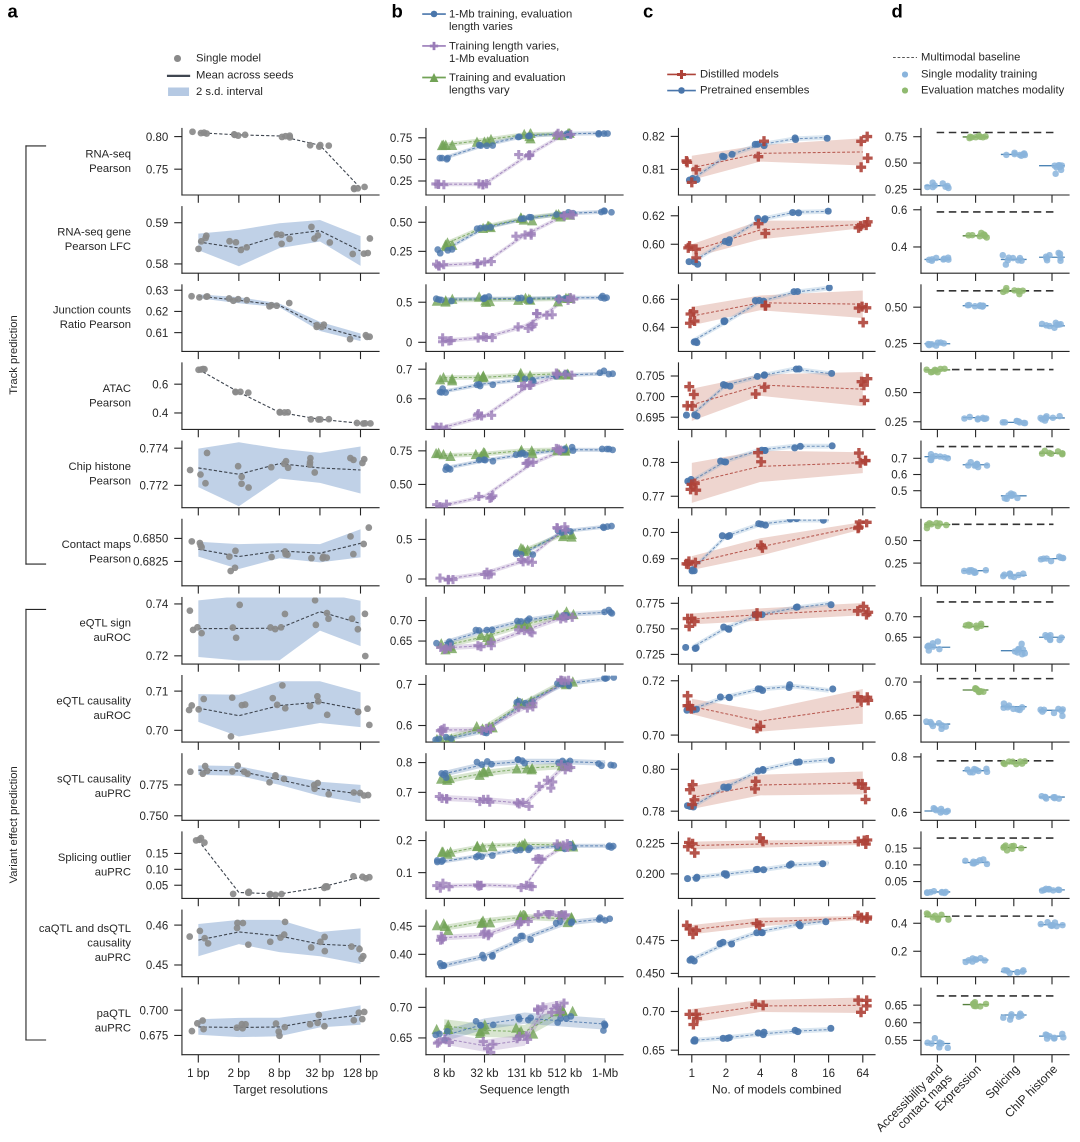 This screenshot has height=1142, width=1080. I want to click on svg-text: 1, so click(692, 1074).